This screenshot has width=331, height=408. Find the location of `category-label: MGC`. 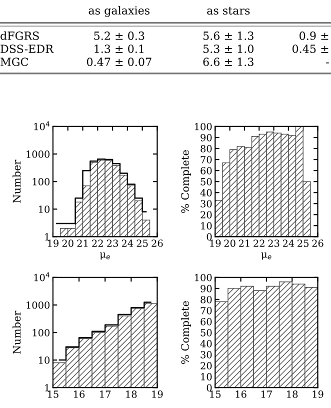

category-label: MGC is located at coordinates (14, 62).